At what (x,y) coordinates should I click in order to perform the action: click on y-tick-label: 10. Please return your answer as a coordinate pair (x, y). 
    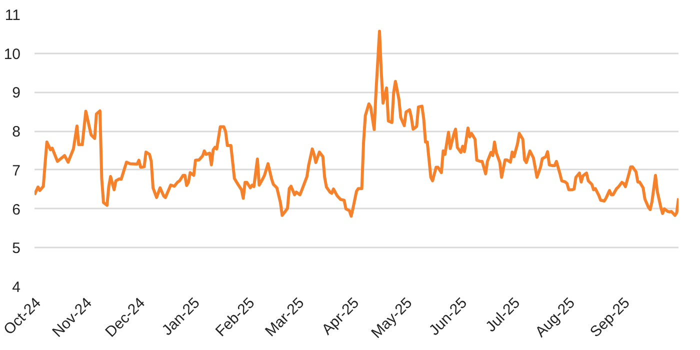
    Looking at the image, I should click on (12, 54).